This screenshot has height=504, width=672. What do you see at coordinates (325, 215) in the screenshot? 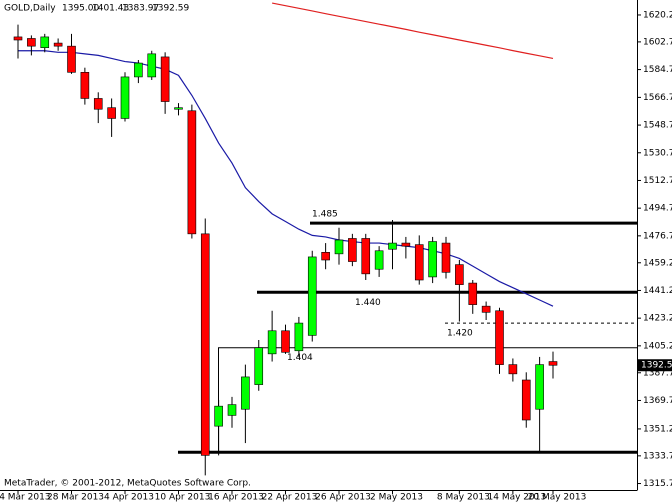
I see `level-label: 1.485` at bounding box center [325, 215].